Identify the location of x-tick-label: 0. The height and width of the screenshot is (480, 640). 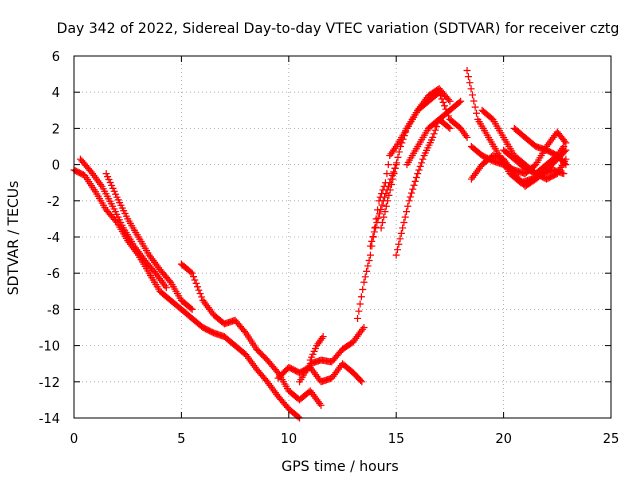
(74, 439).